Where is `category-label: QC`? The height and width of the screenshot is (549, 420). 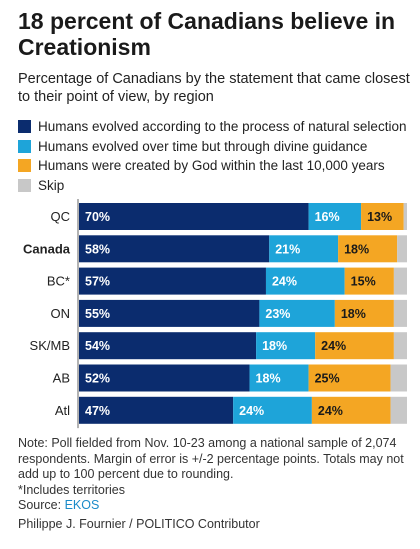
category-label: QC is located at coordinates (61, 216).